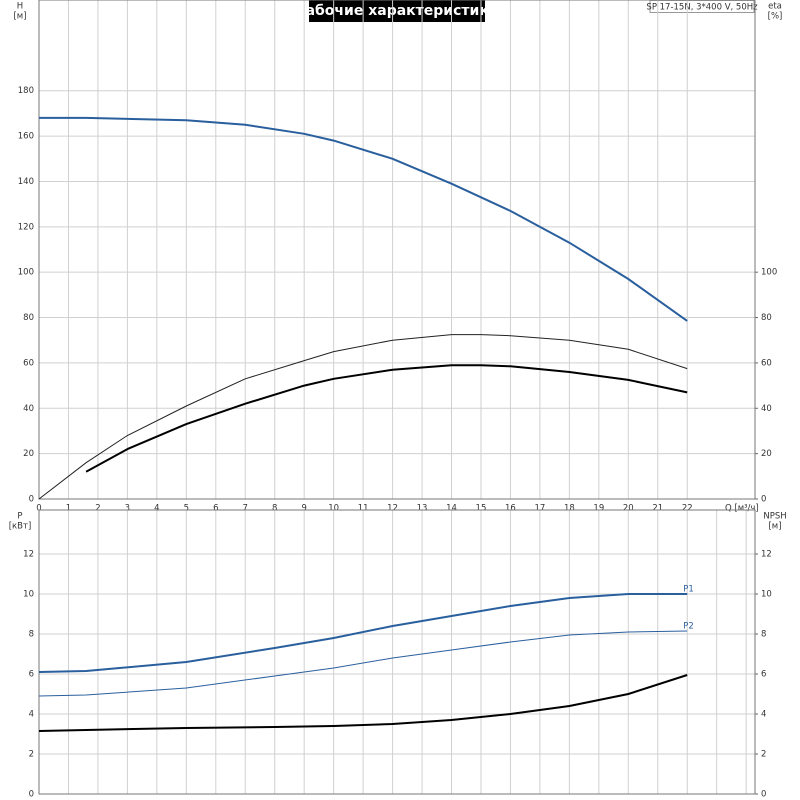 The image size is (800, 800). I want to click on x-tick-label: 8, so click(274, 509).